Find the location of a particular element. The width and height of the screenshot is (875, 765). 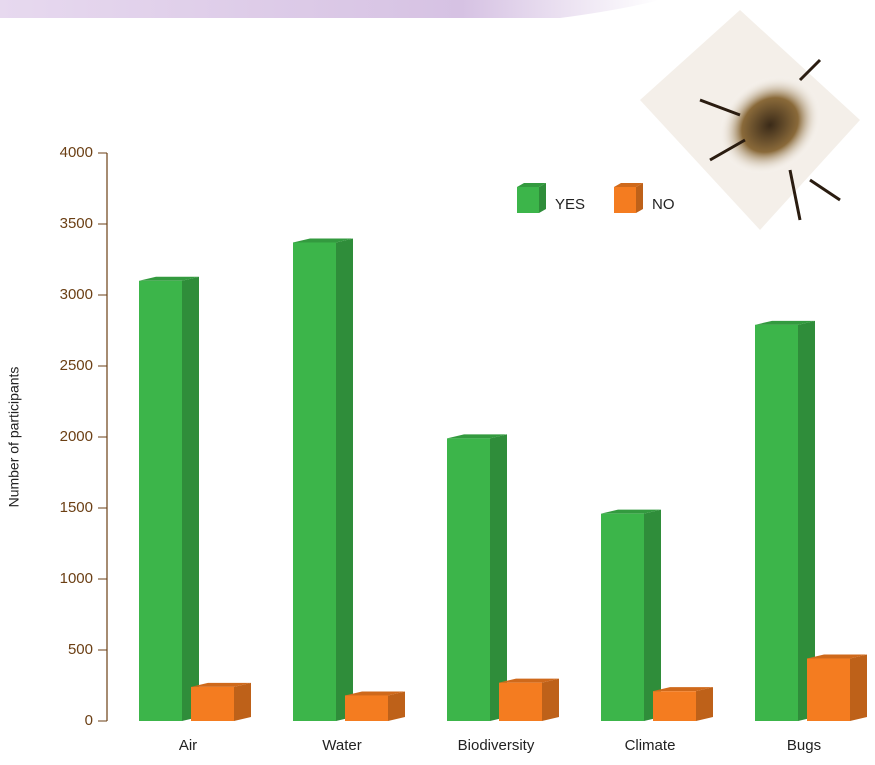

legend-label: YES is located at coordinates (570, 204).